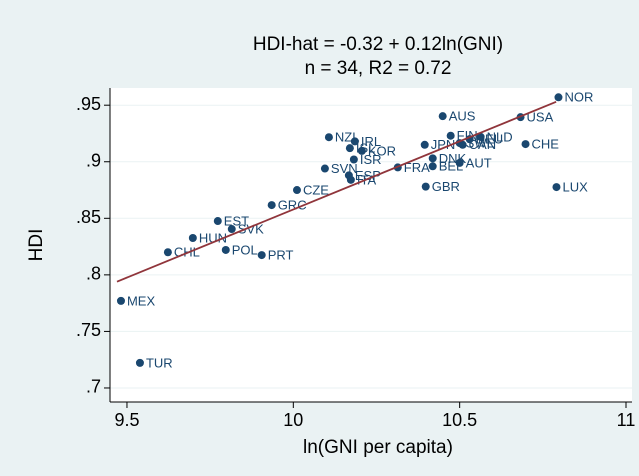 This screenshot has width=639, height=476. I want to click on point-label: GRC, so click(292, 205).